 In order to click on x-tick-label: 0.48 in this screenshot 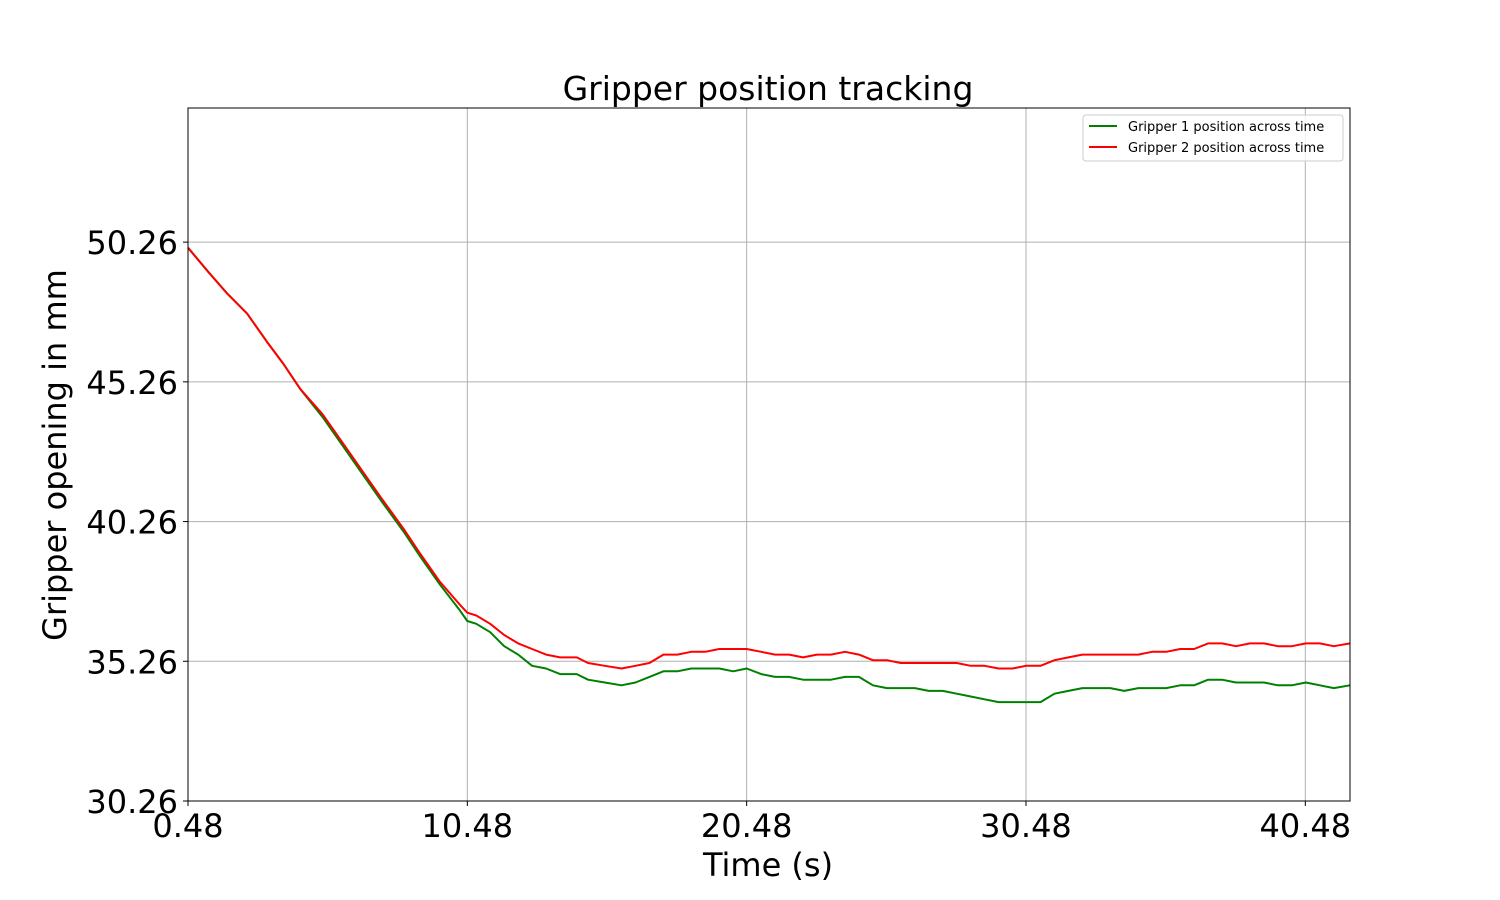, I will do `click(187, 826)`.